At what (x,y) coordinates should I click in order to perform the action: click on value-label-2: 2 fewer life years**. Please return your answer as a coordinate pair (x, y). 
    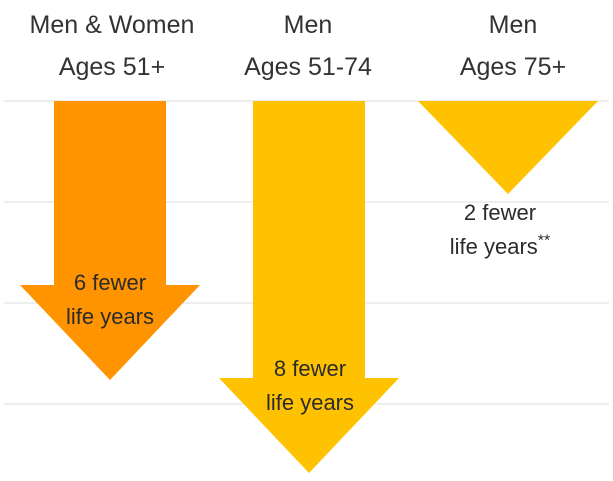
    Looking at the image, I should click on (500, 230).